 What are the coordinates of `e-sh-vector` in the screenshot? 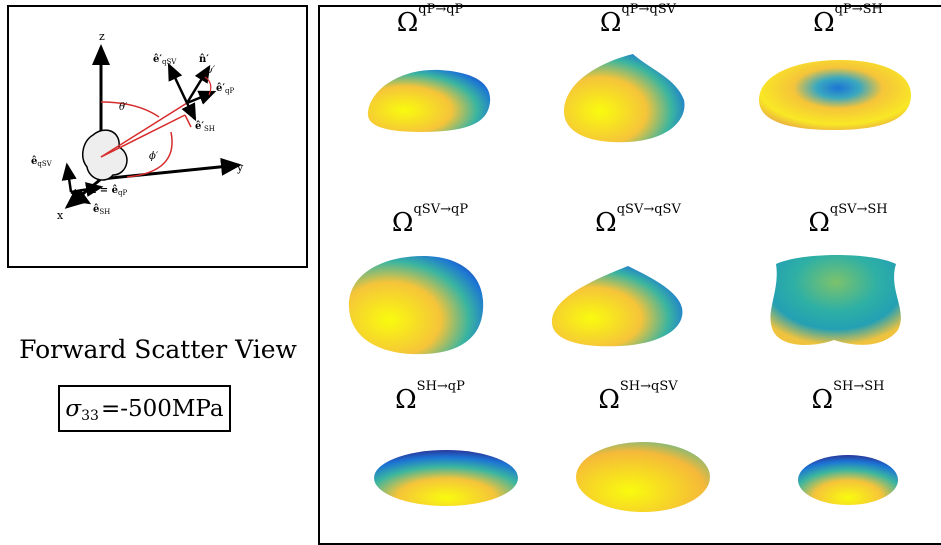 It's located at (81, 196).